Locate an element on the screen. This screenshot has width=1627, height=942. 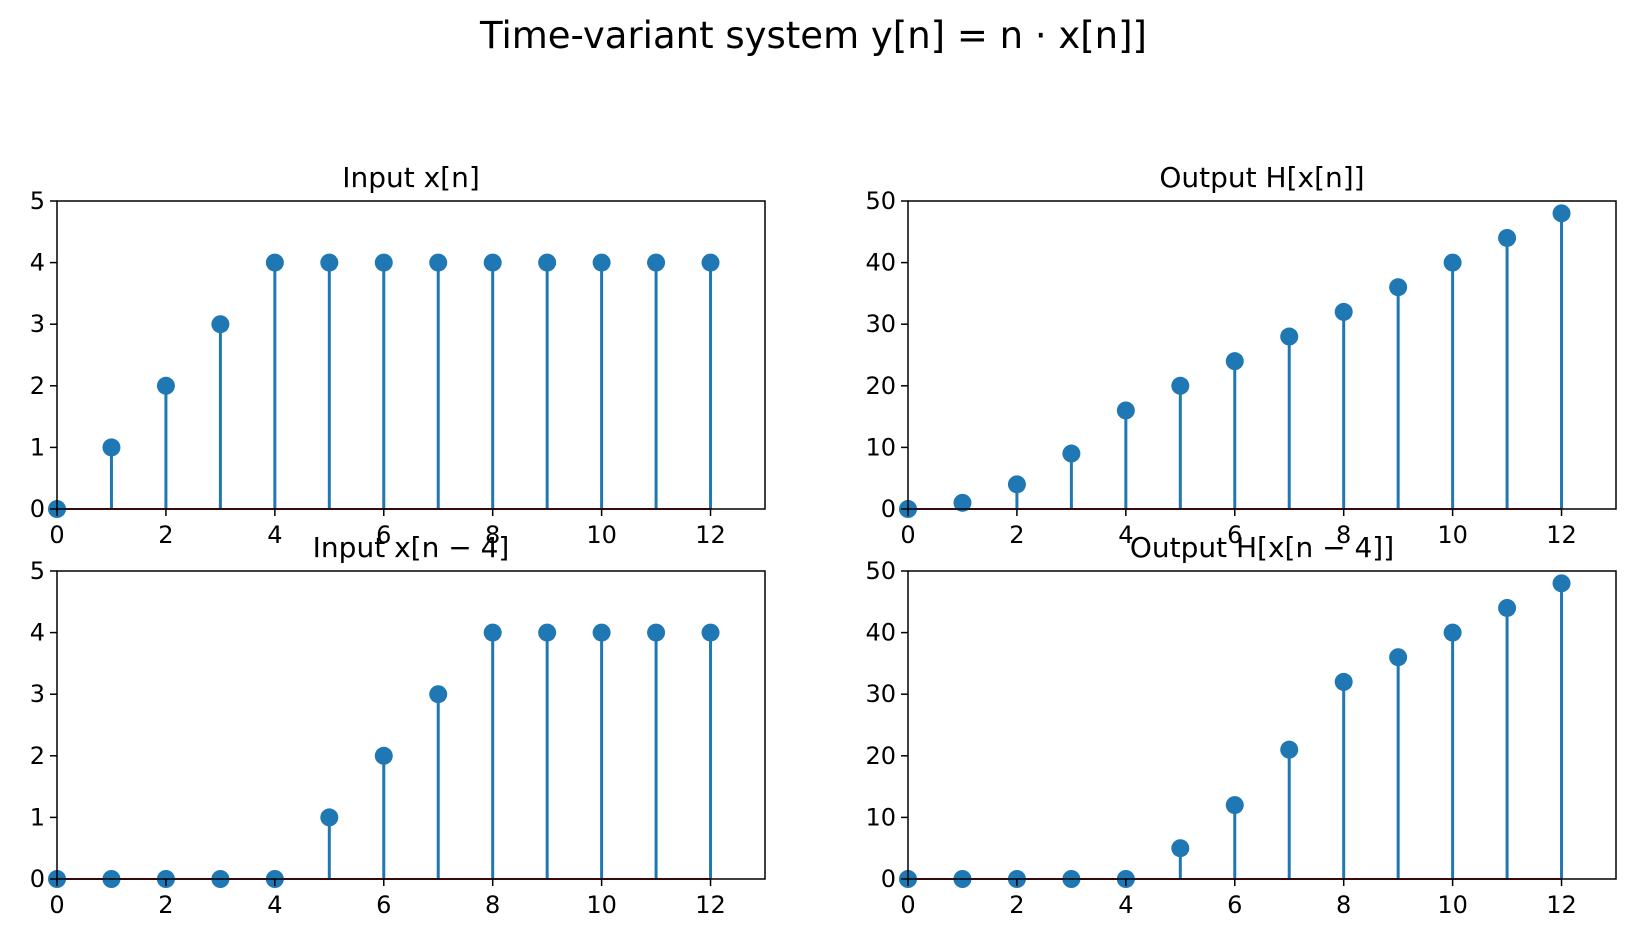
subplot-title: Output H[x[n]] is located at coordinates (1261, 177).